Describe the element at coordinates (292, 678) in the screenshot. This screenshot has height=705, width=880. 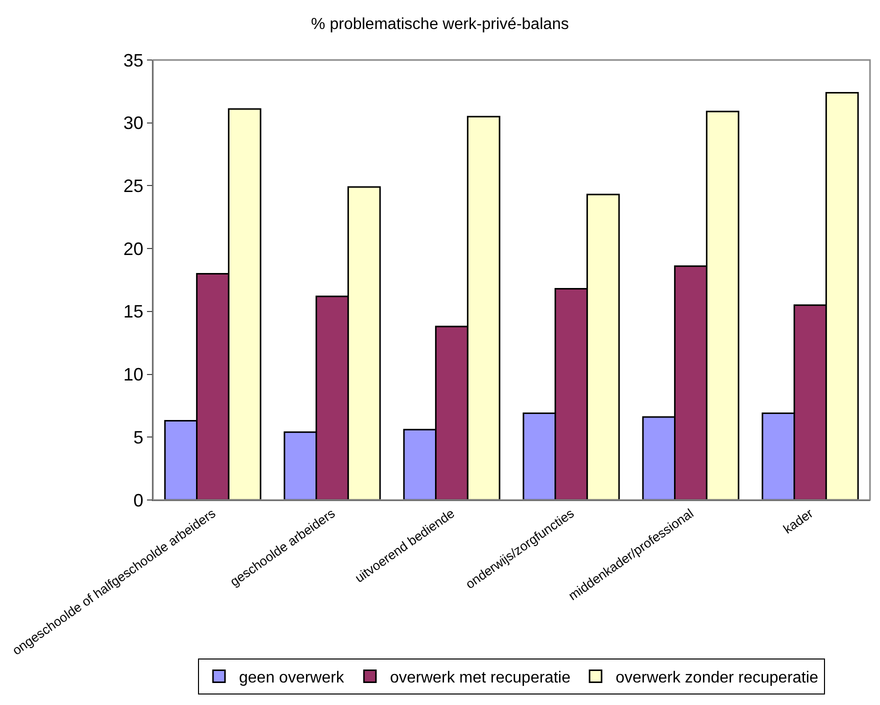
I see `legend-label: geen overwerk` at that location.